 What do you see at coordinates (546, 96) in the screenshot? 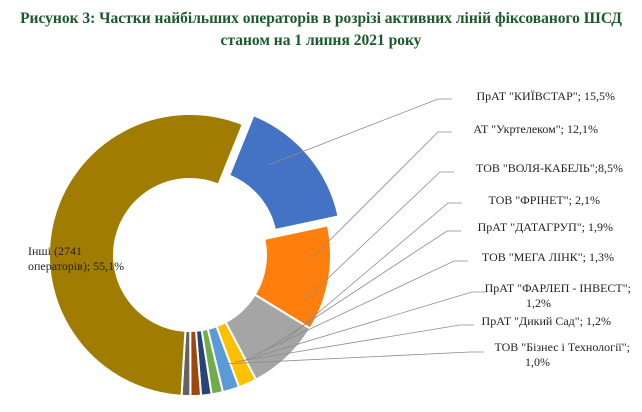
I see `slice-label-0: ПрАТ "КИЇВСТАР"; 15,5%` at bounding box center [546, 96].